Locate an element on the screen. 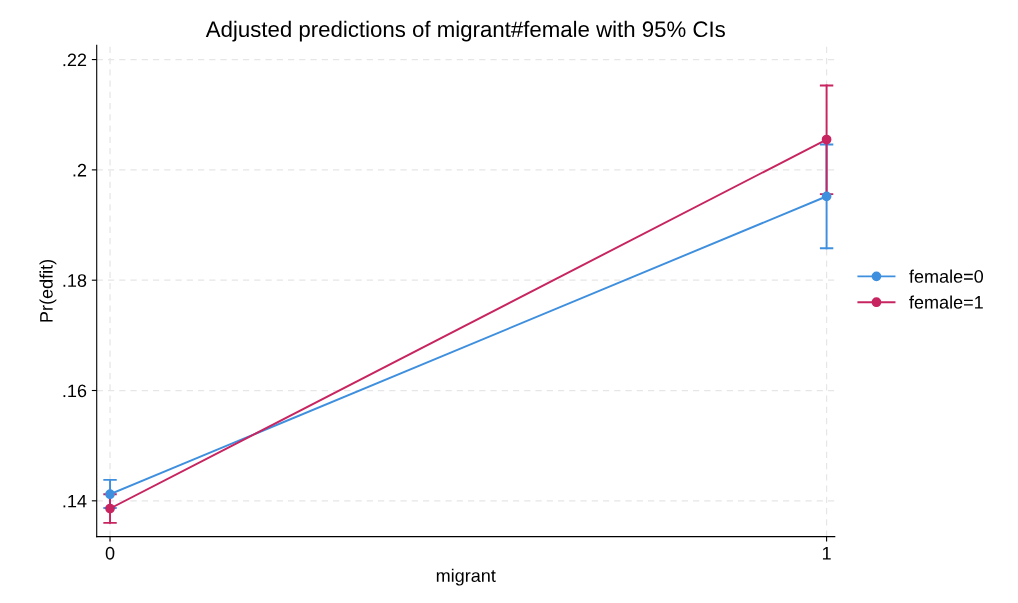  legend-label: female=1 is located at coordinates (946, 302).